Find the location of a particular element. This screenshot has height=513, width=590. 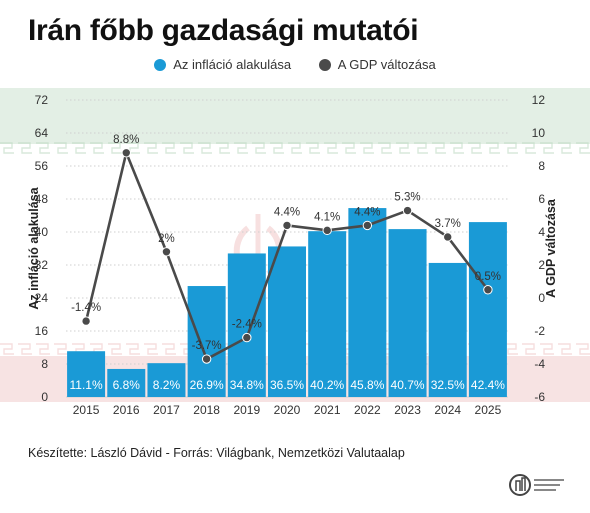

bar-value-label: 36.5% is located at coordinates (287, 385).